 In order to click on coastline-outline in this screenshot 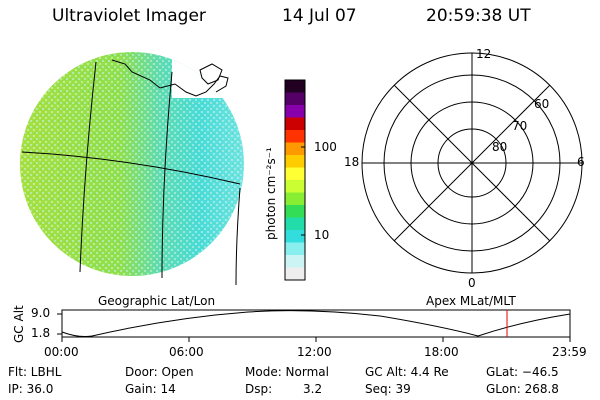, I will do `click(170, 78)`.